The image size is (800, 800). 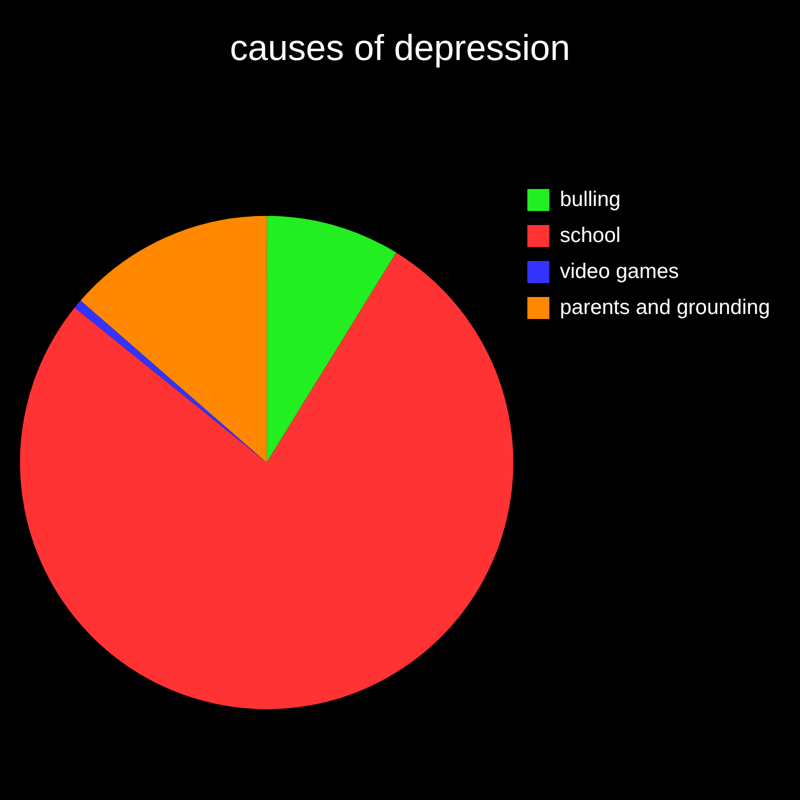 What do you see at coordinates (665, 307) in the screenshot?
I see `legend-label: parents and grounding` at bounding box center [665, 307].